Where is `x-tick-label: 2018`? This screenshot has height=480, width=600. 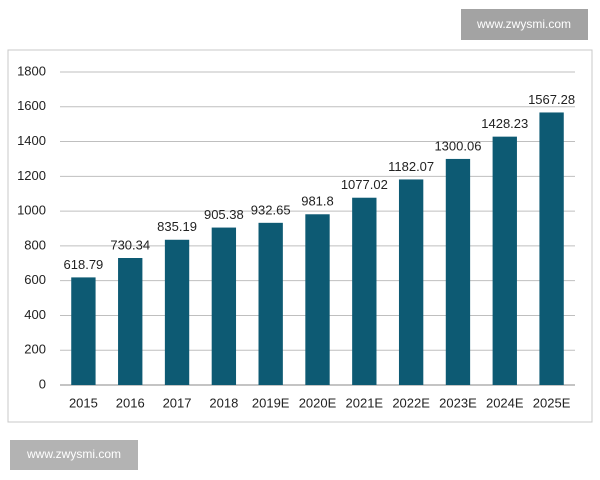
x-tick-label: 2018 is located at coordinates (223, 402).